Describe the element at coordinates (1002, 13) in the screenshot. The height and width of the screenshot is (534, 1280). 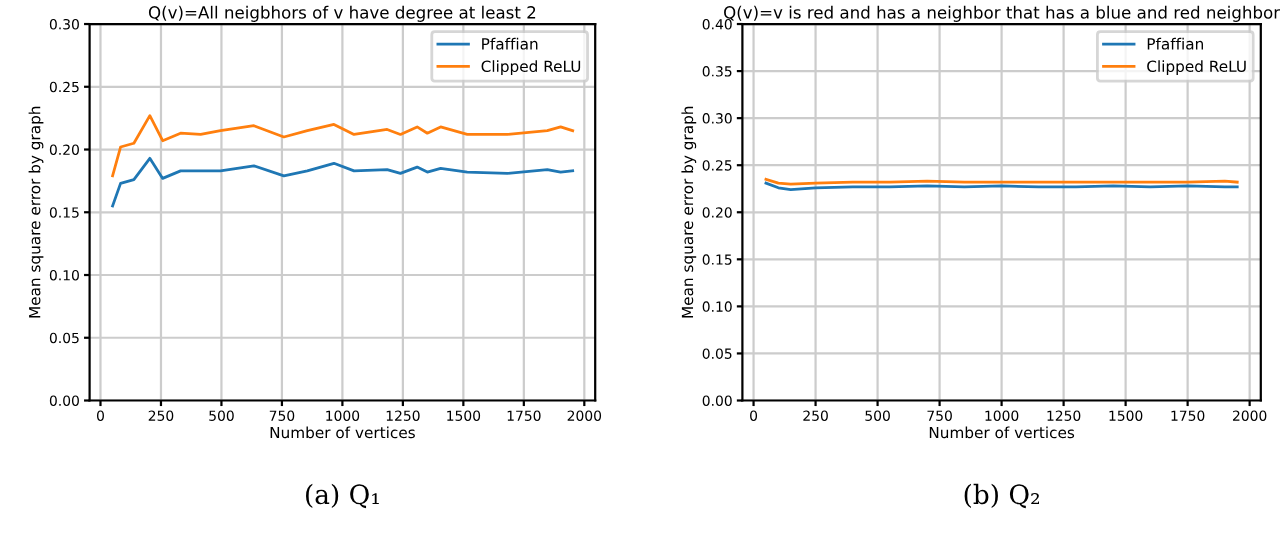
I see `chart-title: Q(v)=v is red and has a neighbor that has a blue and red neighbor` at that location.